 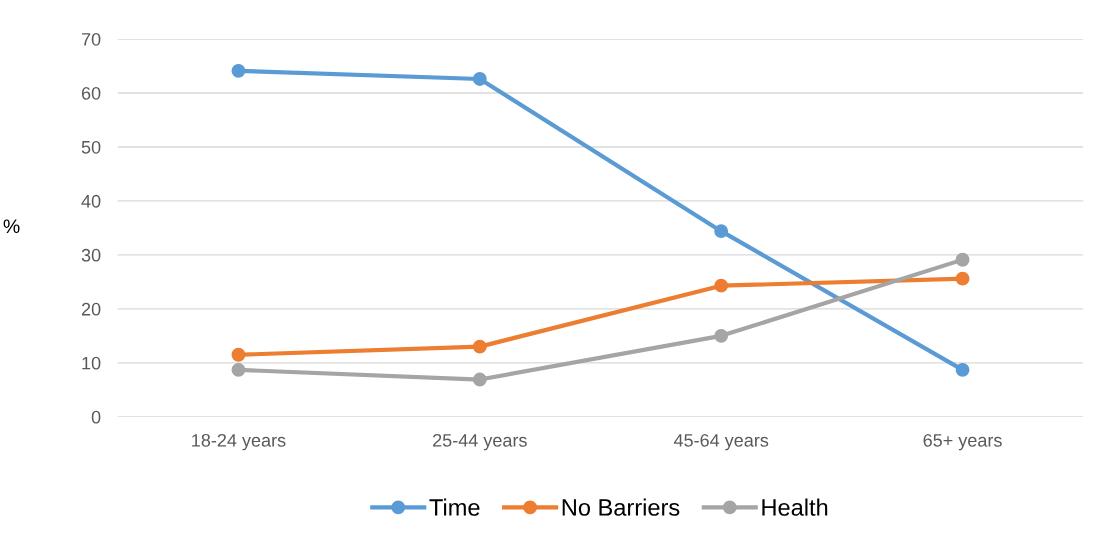 What do you see at coordinates (454, 507) in the screenshot?
I see `legend-label: Time` at bounding box center [454, 507].